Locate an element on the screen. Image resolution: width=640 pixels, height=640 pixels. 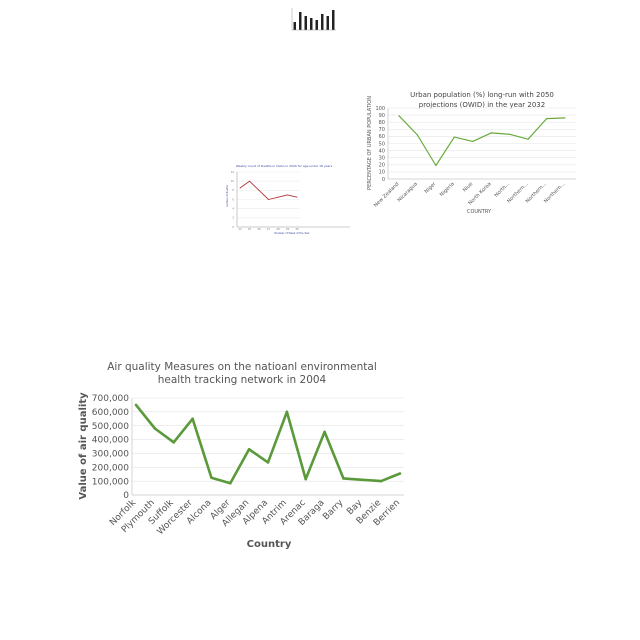
y-tick-label: 600,000 is located at coordinates (110, 413).